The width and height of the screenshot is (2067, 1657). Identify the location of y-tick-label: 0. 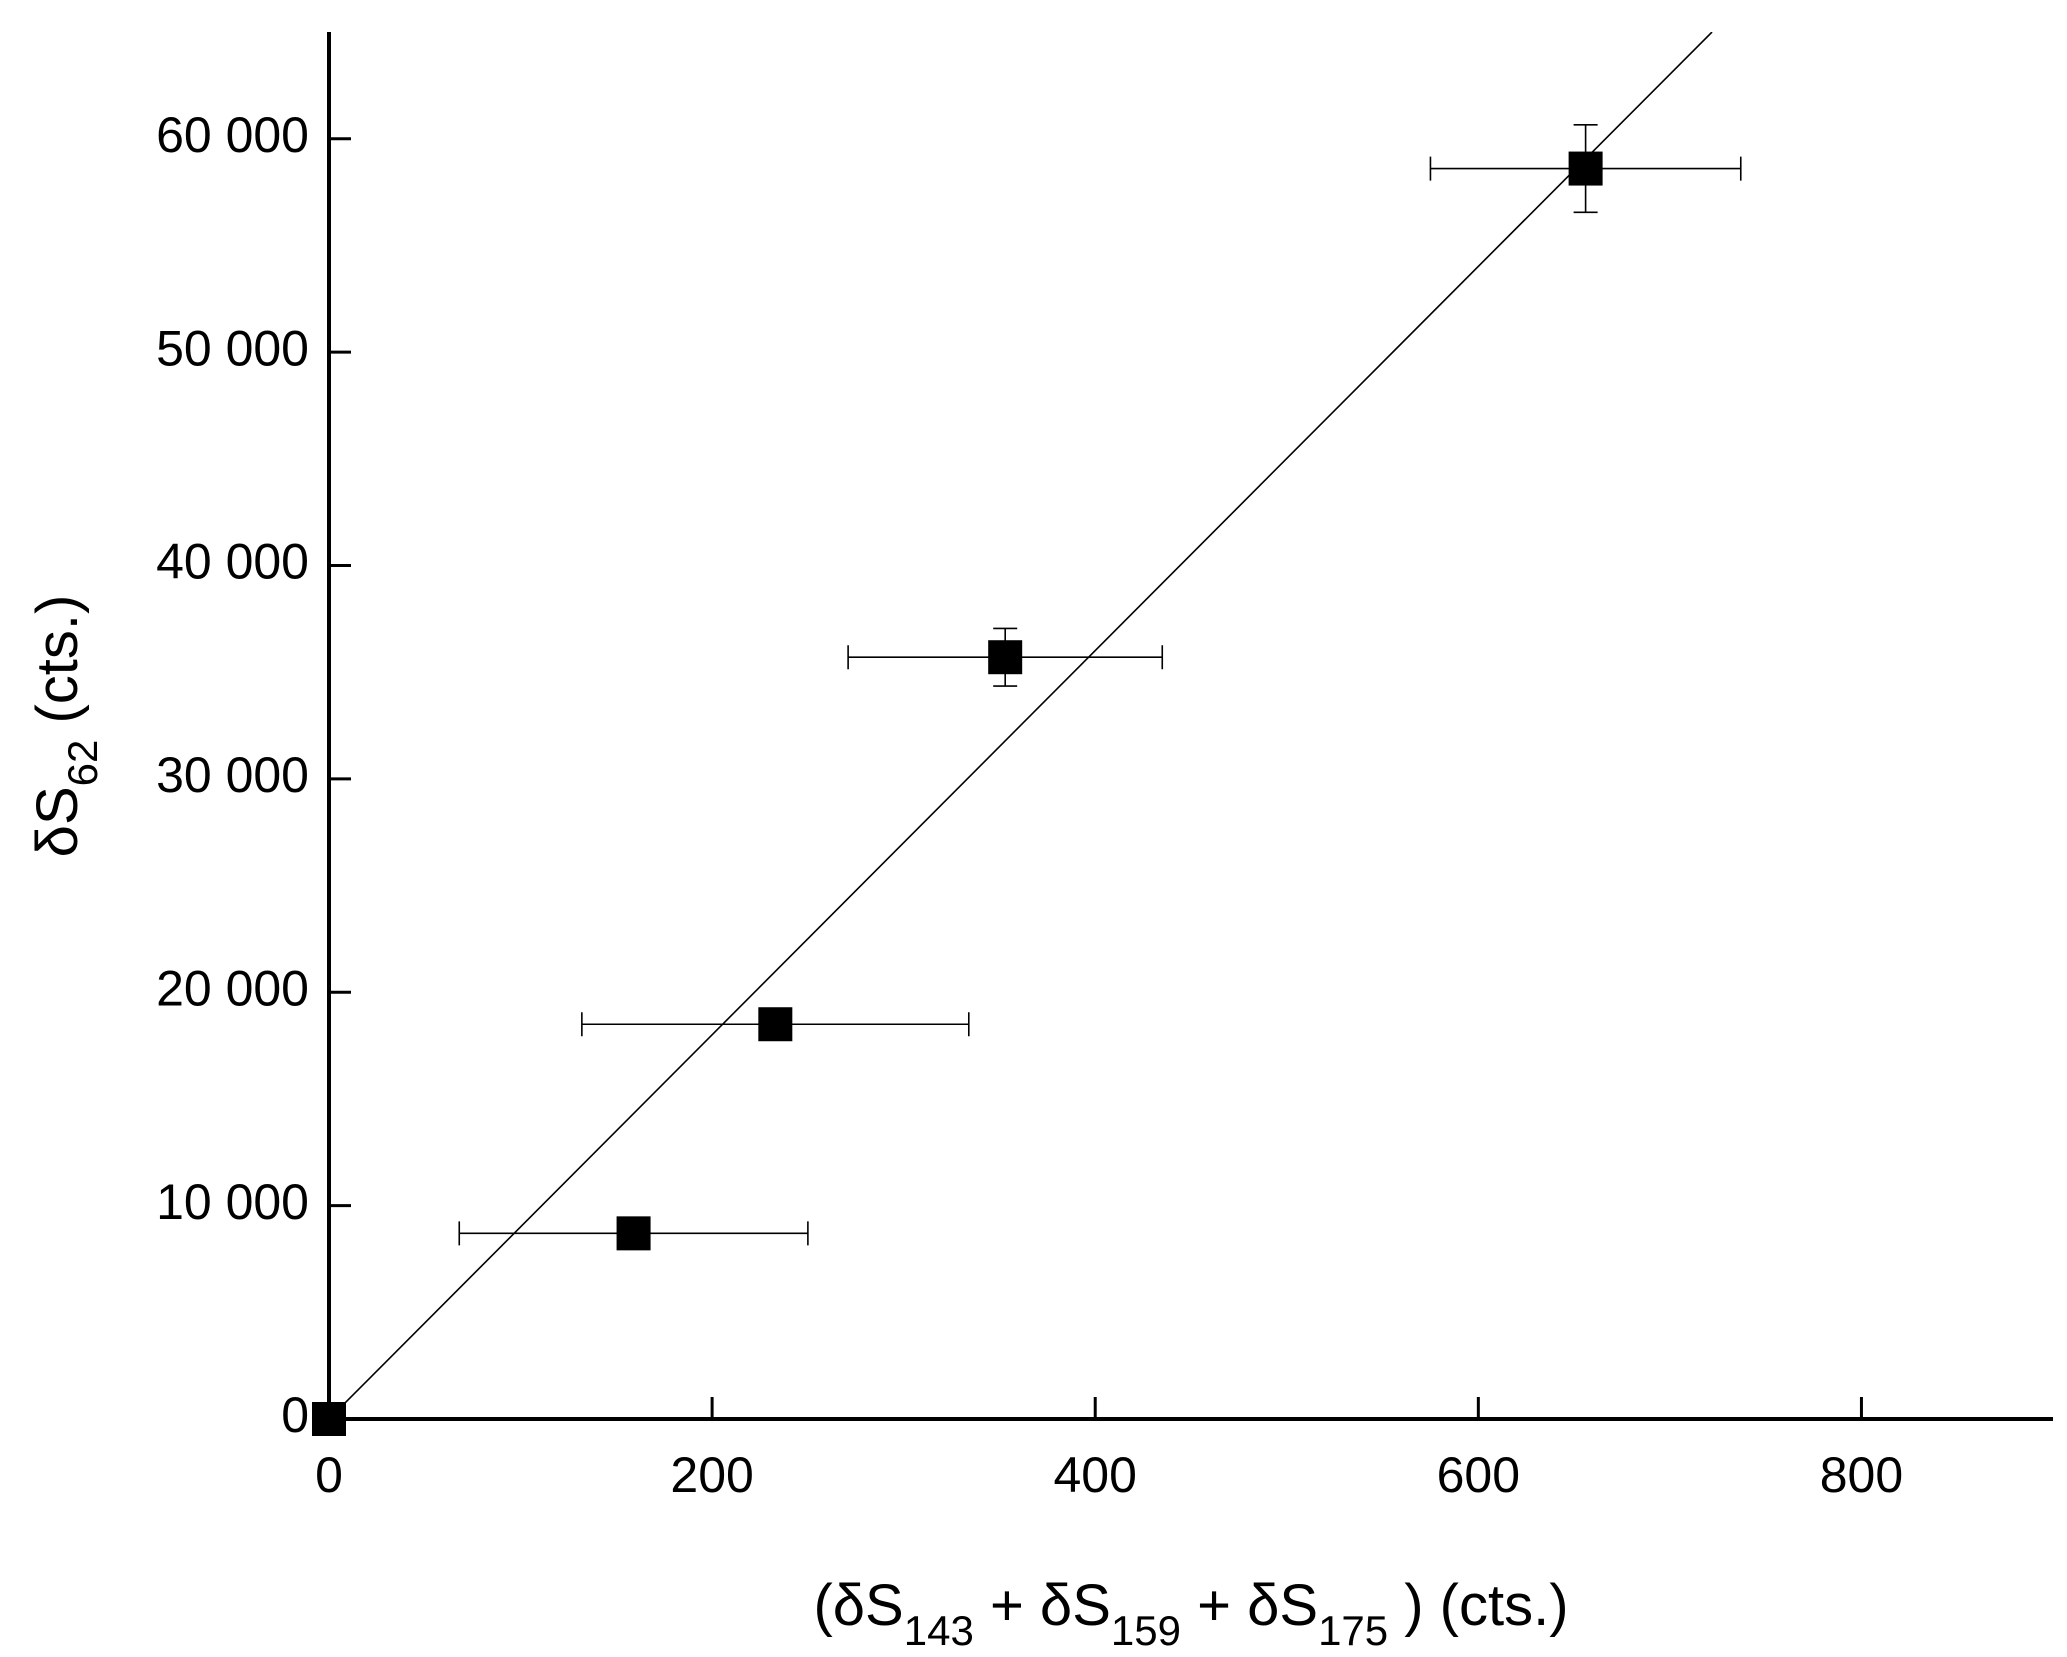
(295, 1415).